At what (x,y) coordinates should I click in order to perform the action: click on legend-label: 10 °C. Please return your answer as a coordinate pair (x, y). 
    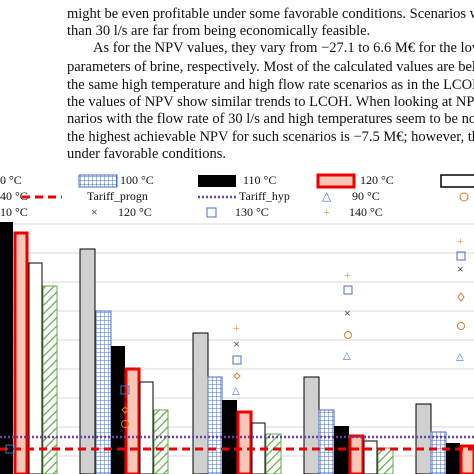
    Looking at the image, I should click on (14, 212).